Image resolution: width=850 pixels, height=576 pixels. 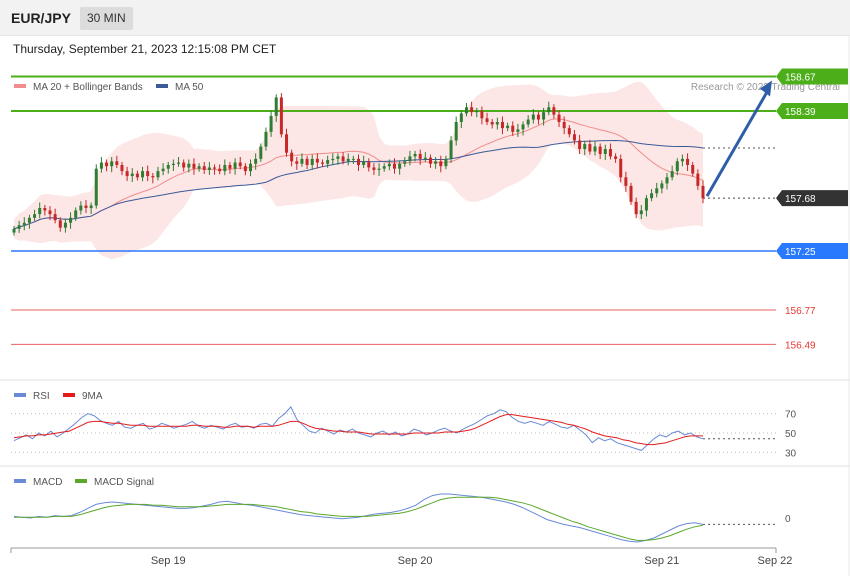 I want to click on macd-legend-label: MACD, so click(x=47, y=482).